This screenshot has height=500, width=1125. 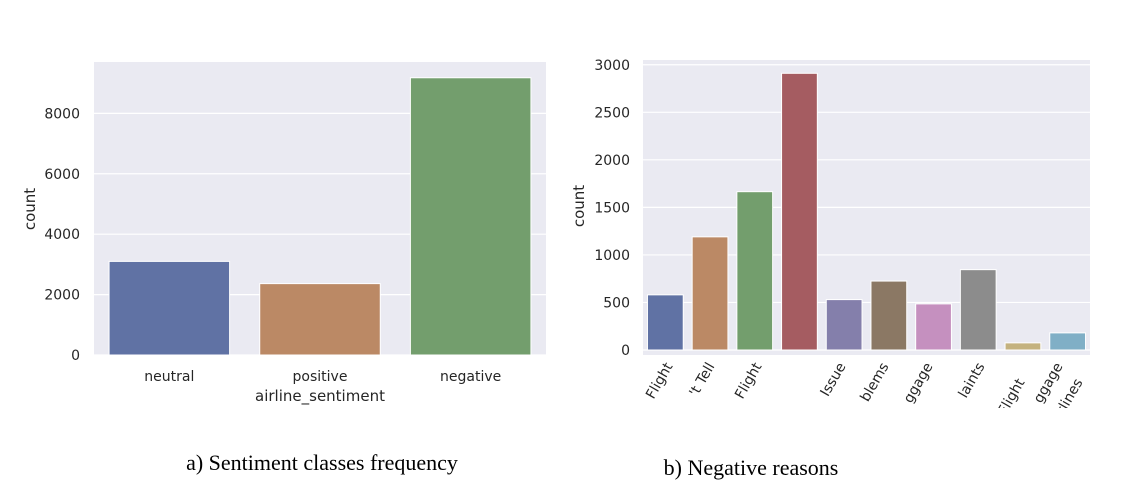 I want to click on chart-a-x-tick-label: positive, so click(x=320, y=377).